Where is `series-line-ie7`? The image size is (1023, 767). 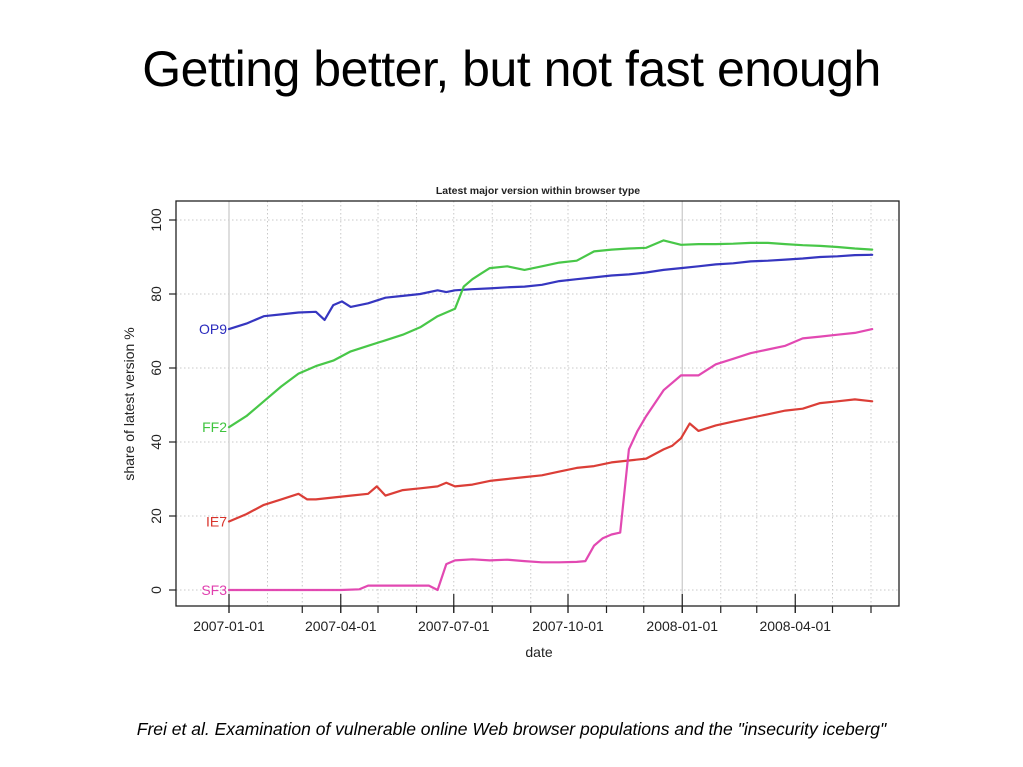 series-line-ie7 is located at coordinates (550, 460).